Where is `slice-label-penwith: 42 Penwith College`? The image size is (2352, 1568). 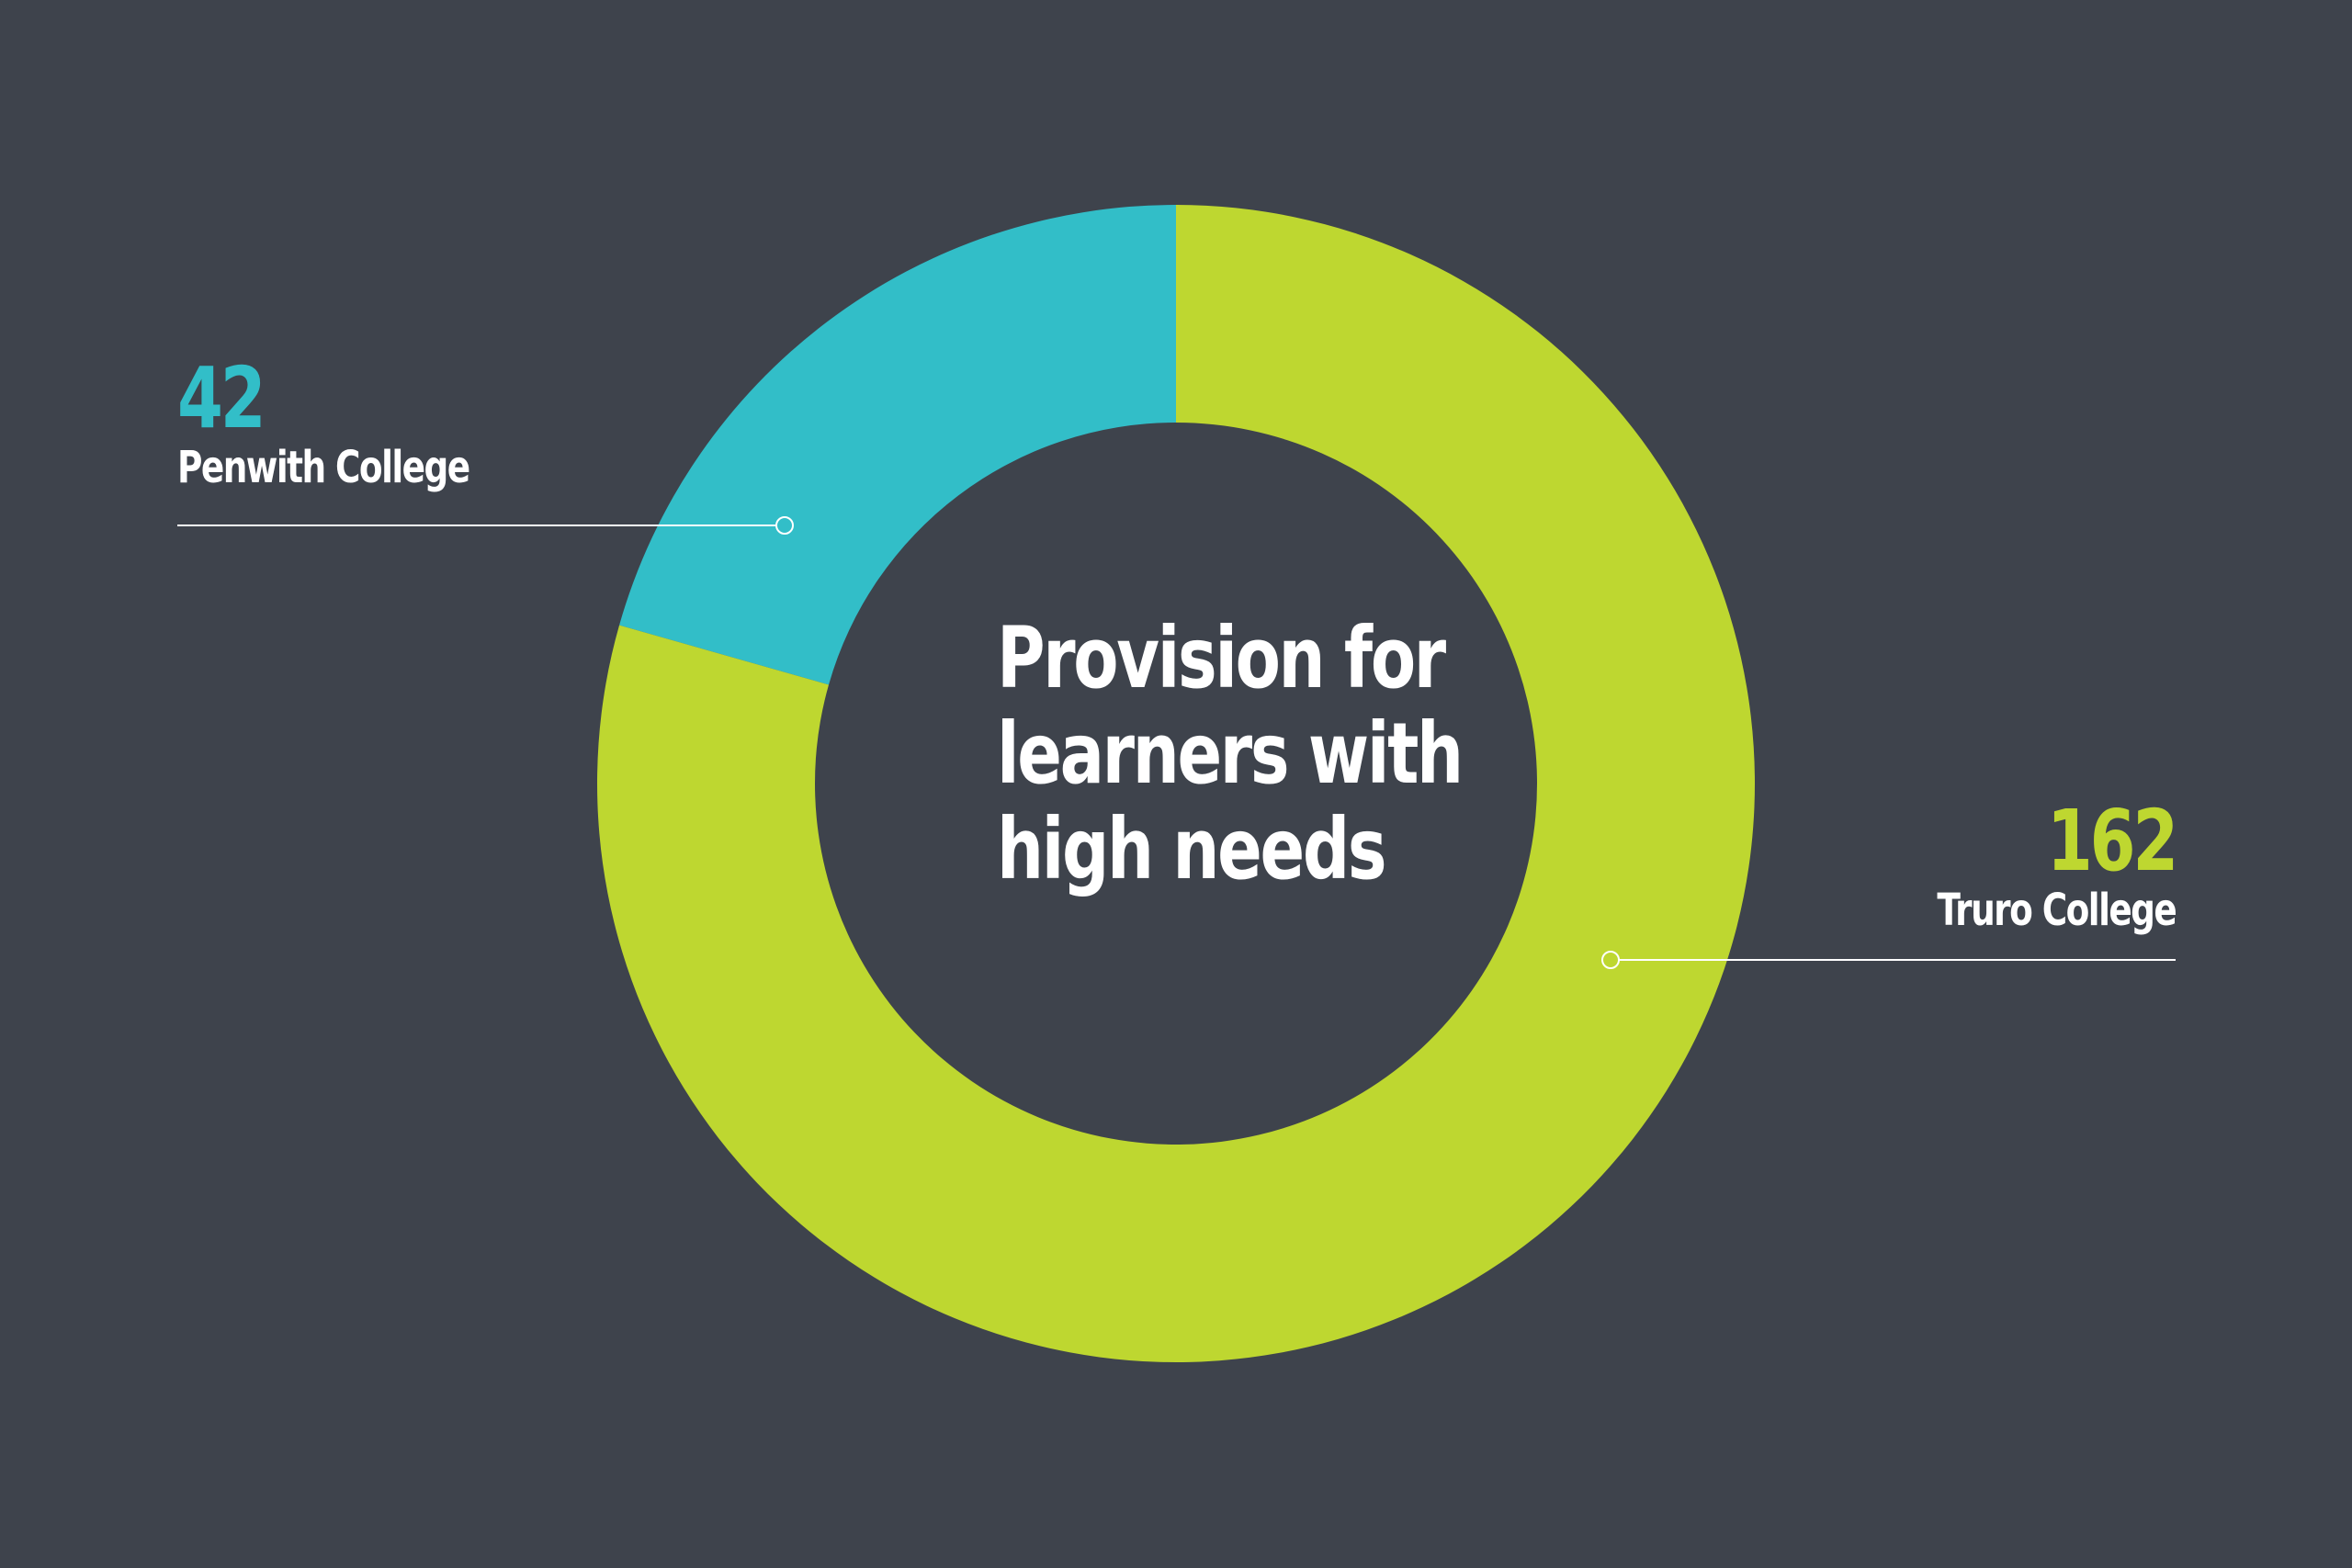 slice-label-penwith: 42 Penwith College is located at coordinates (323, 421).